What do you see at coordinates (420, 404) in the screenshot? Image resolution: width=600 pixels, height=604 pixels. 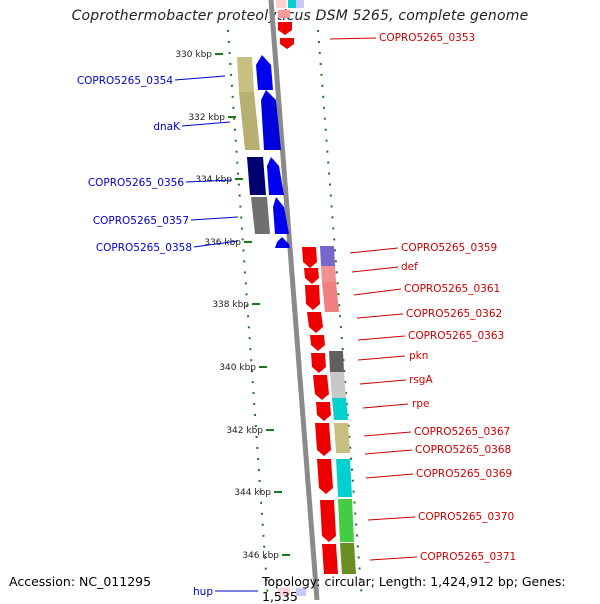 I see `gene-label-right: rpe` at bounding box center [420, 404].